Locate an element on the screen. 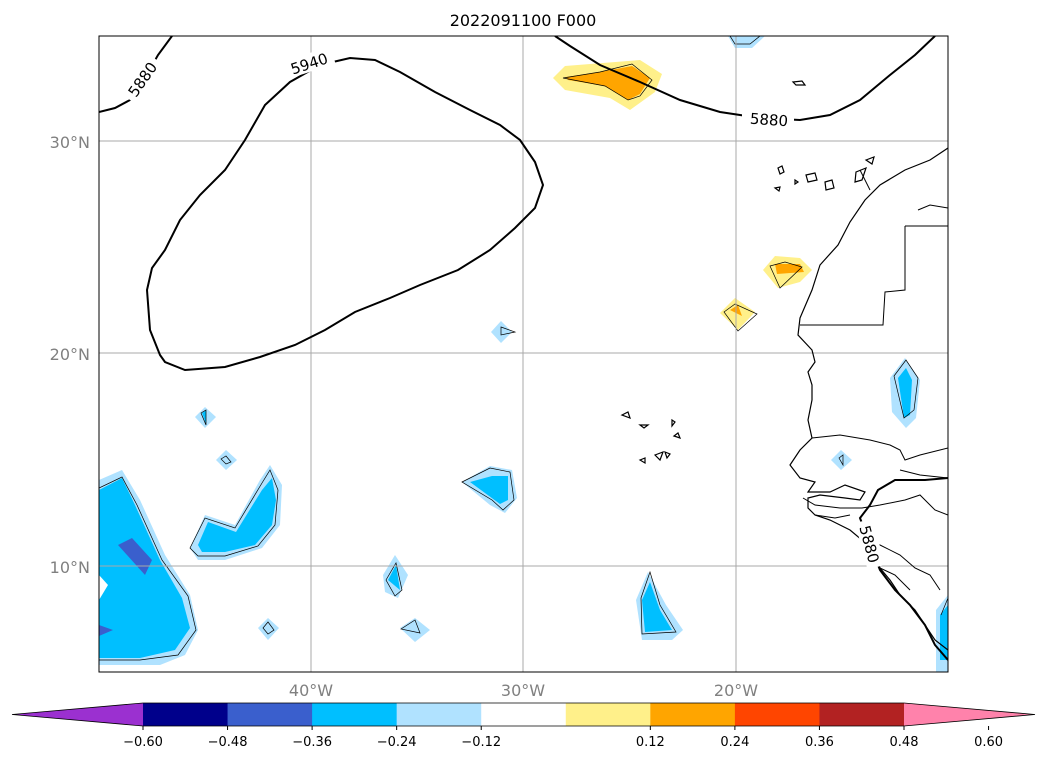 This screenshot has height=765, width=1047. colorbar-tick-label: −0.36 is located at coordinates (312, 742).